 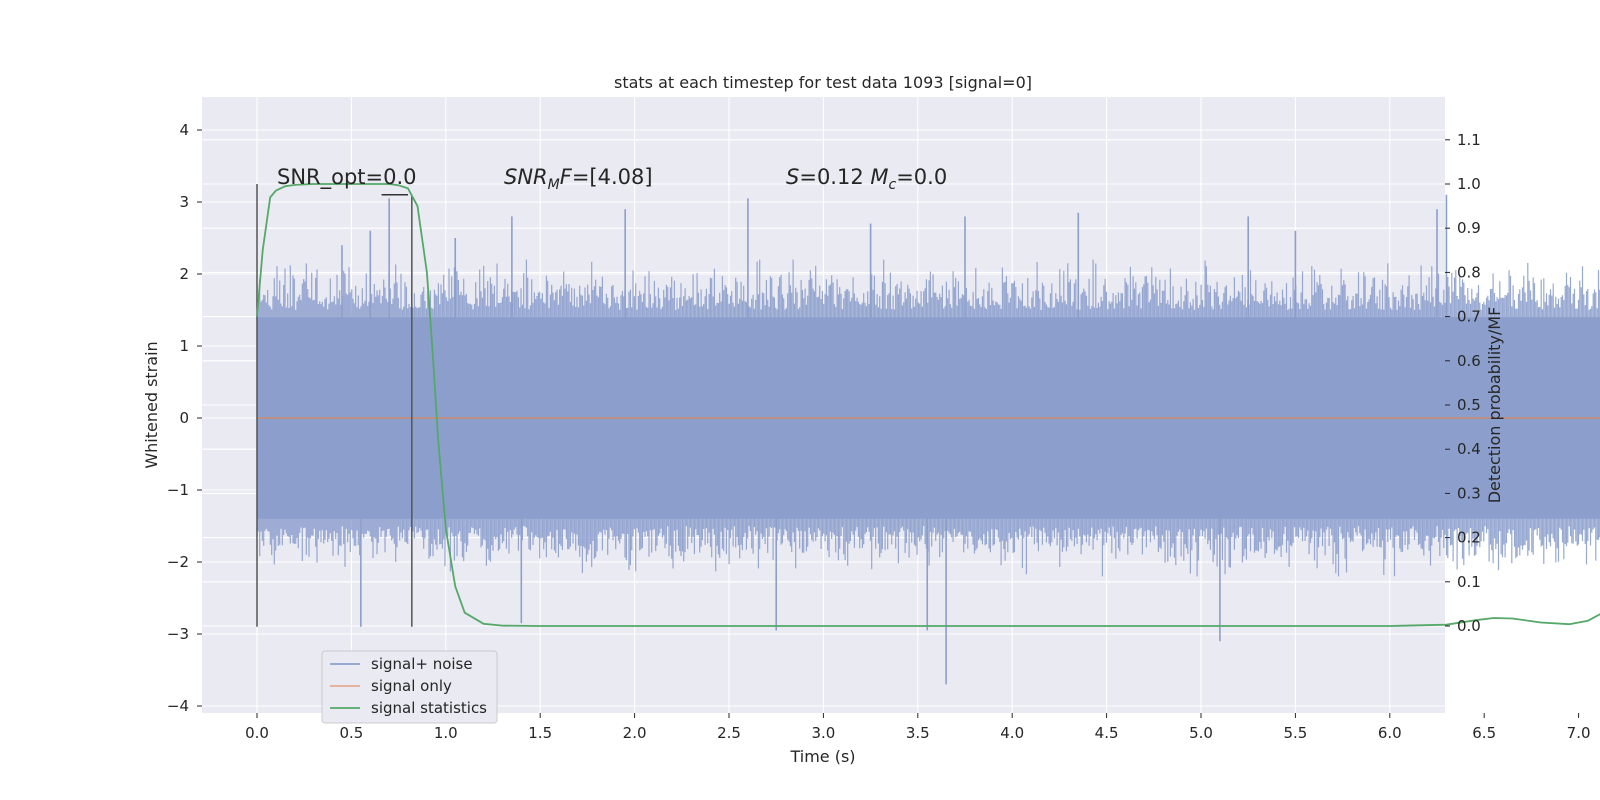 I want to click on x-tick-label: 2.0, so click(x=635, y=733).